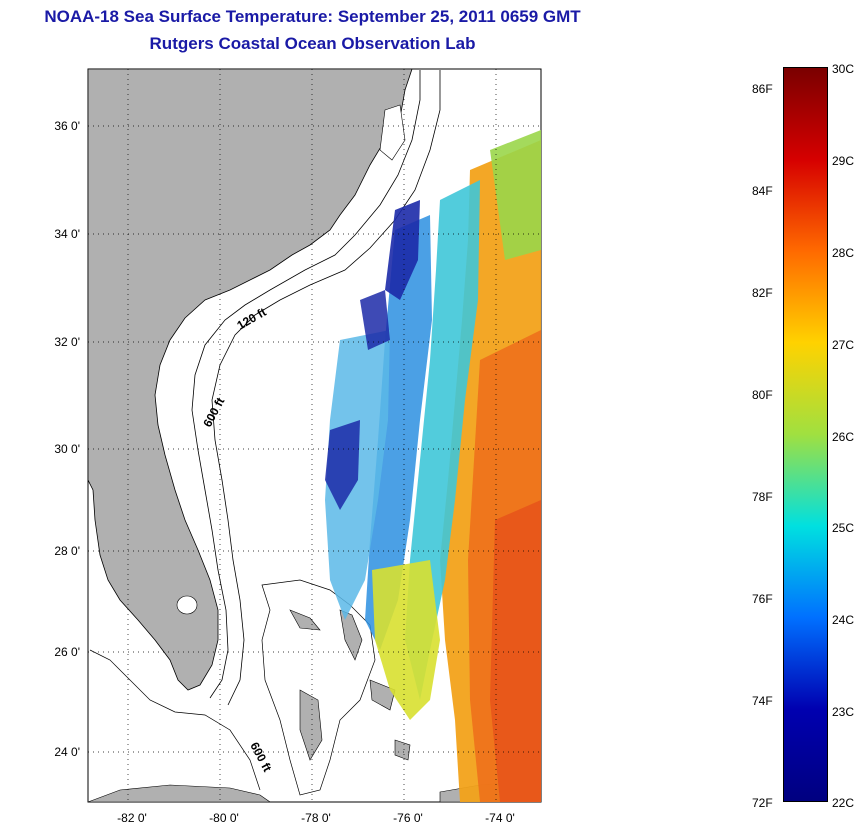 The width and height of the screenshot is (865, 832). I want to click on map-subtitle: Rutgers Coastal Ocean Observation Lab, so click(312, 43).